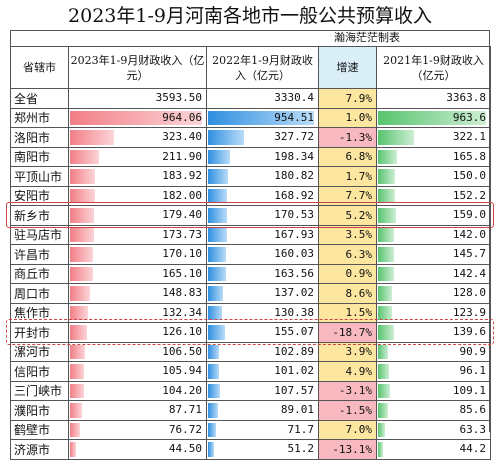 This screenshot has height=460, width=500. Describe the element at coordinates (433, 293) in the screenshot. I see `rev2021-cell: 128.0` at that location.